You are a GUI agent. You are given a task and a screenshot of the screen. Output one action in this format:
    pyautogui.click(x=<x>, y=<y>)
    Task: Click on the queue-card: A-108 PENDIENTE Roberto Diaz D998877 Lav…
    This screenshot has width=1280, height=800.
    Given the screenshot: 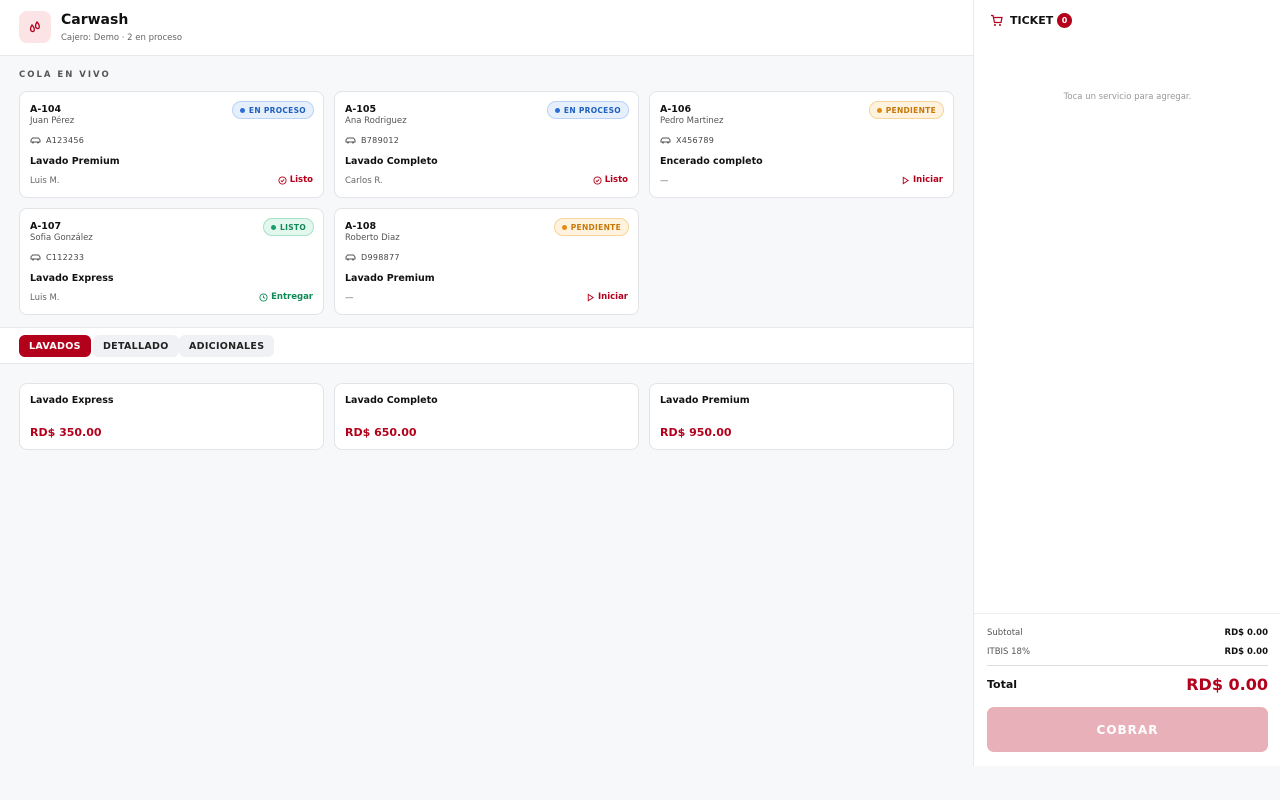 What is the action you would take?
    pyautogui.click(x=486, y=261)
    